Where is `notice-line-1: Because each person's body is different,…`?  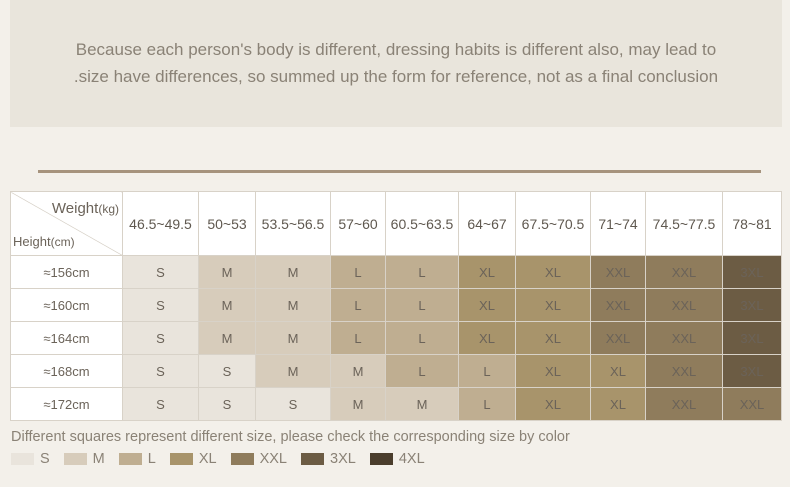 notice-line-1: Because each person's body is different,… is located at coordinates (396, 49).